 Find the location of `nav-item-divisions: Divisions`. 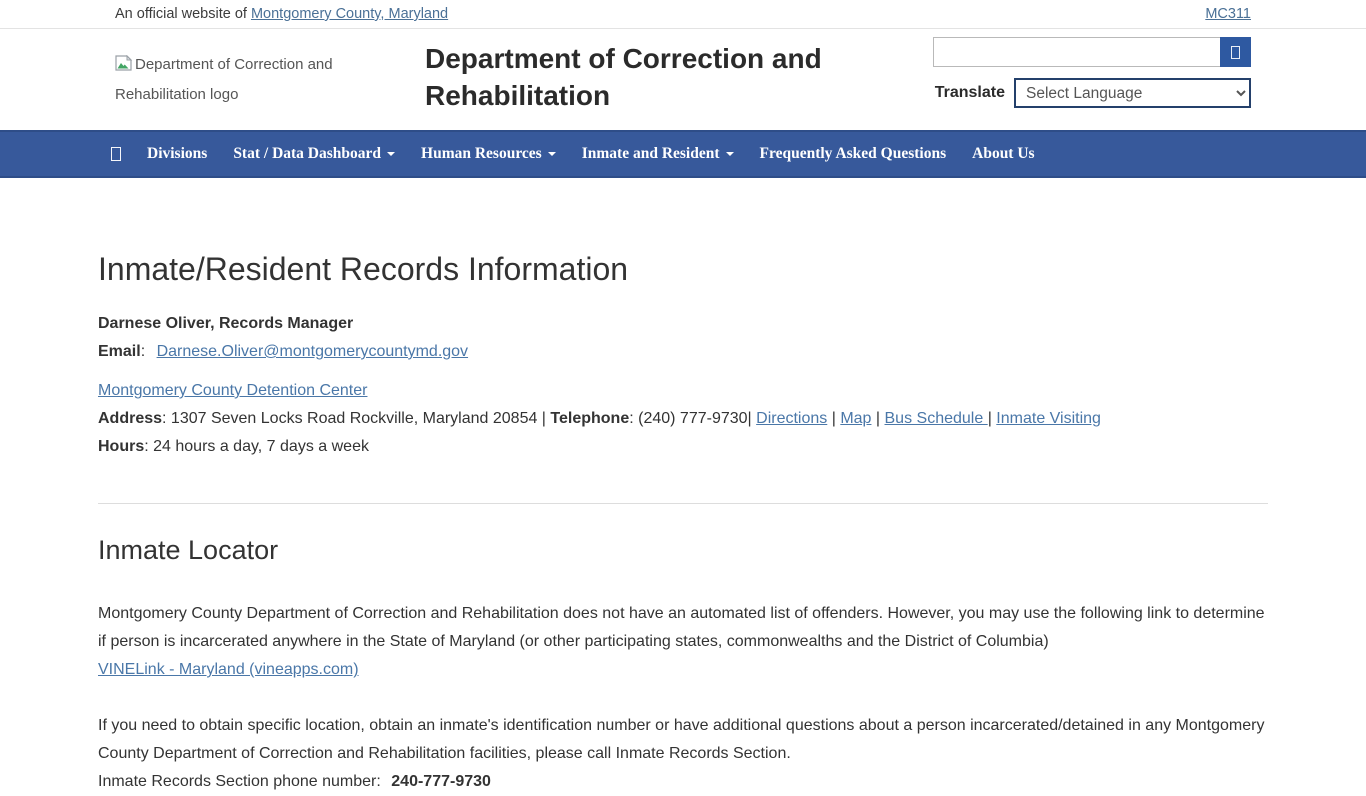

nav-item-divisions: Divisions is located at coordinates (177, 154).